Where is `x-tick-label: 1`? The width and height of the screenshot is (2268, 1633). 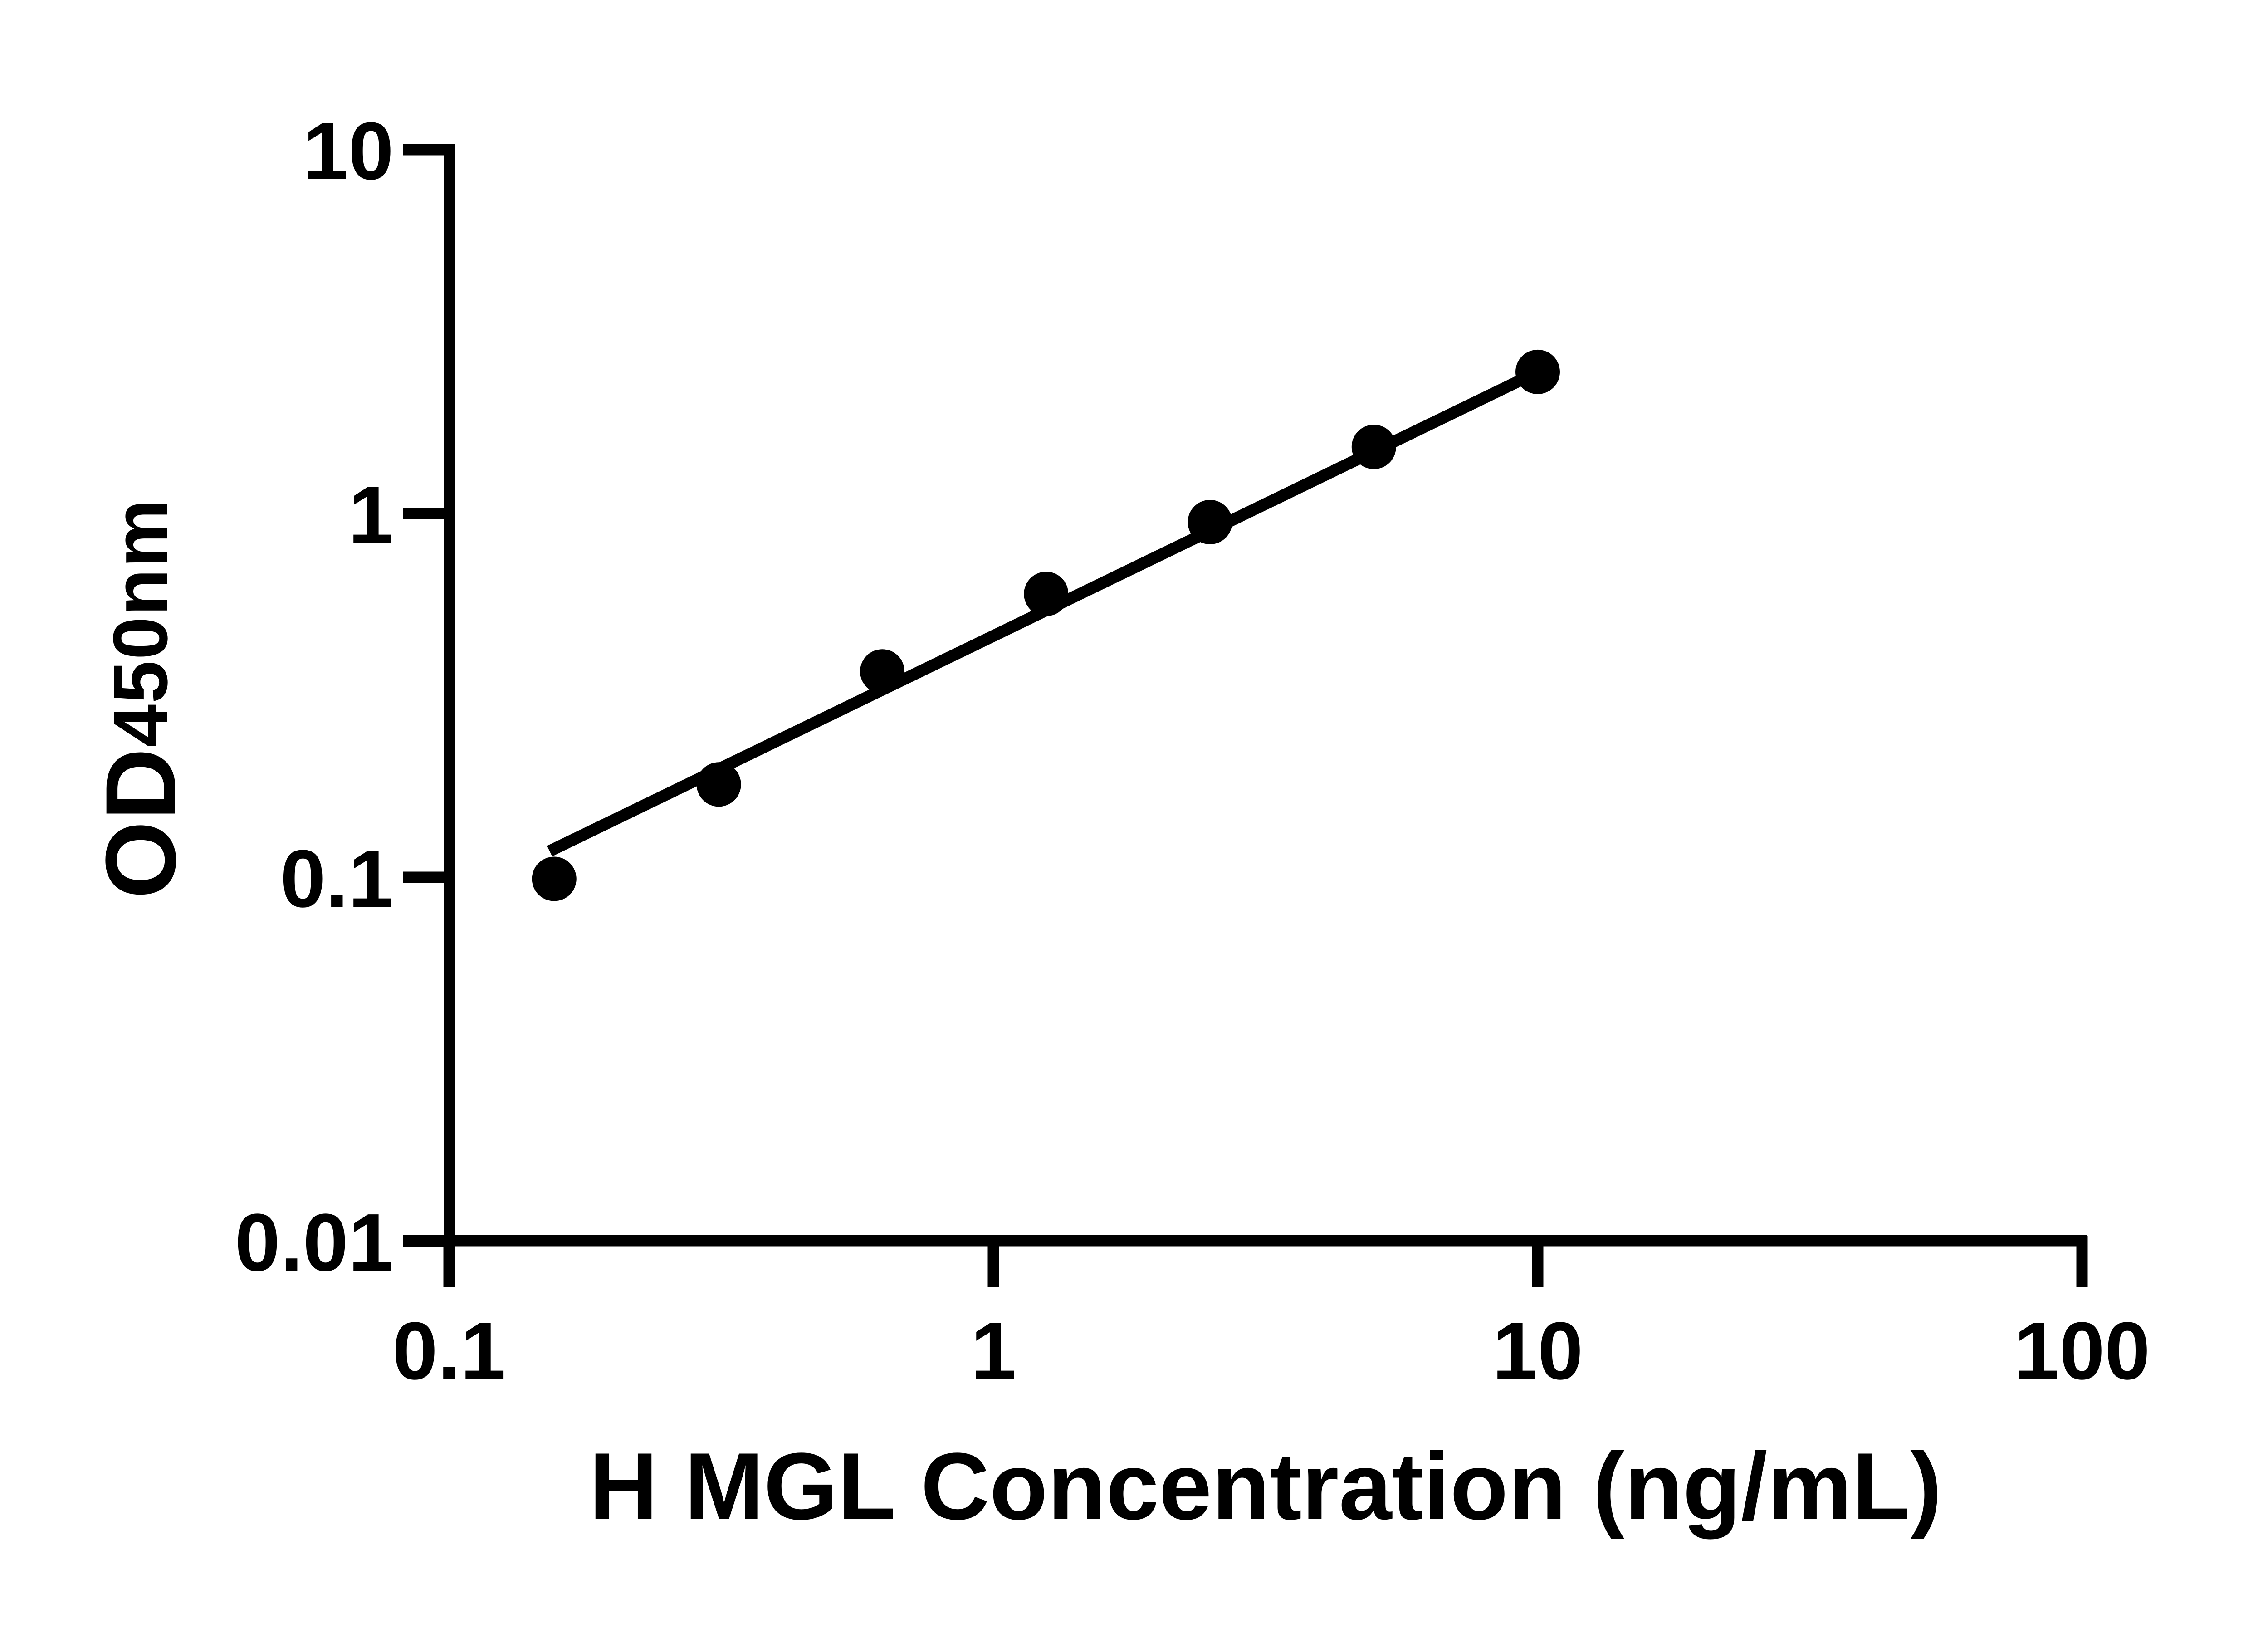 x-tick-label: 1 is located at coordinates (994, 1351).